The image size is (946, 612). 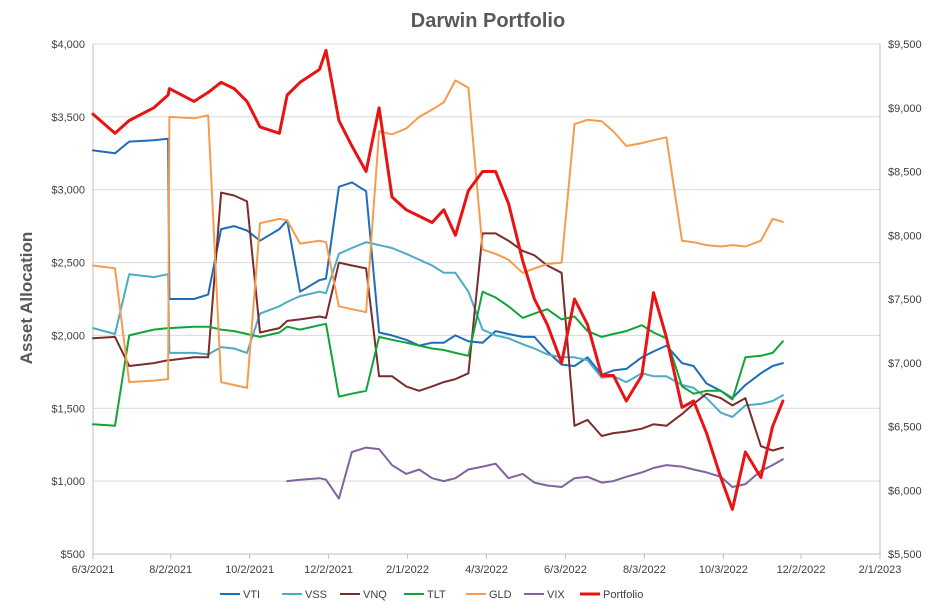 I want to click on y2-tick-label: $6,500, so click(x=905, y=428).